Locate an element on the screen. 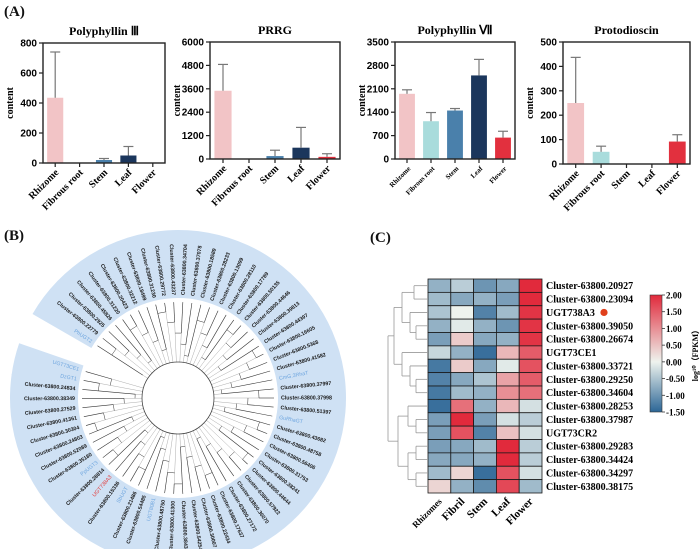 Image resolution: width=700 pixels, height=549 pixels. x-tick-label: Flower is located at coordinates (498, 175).